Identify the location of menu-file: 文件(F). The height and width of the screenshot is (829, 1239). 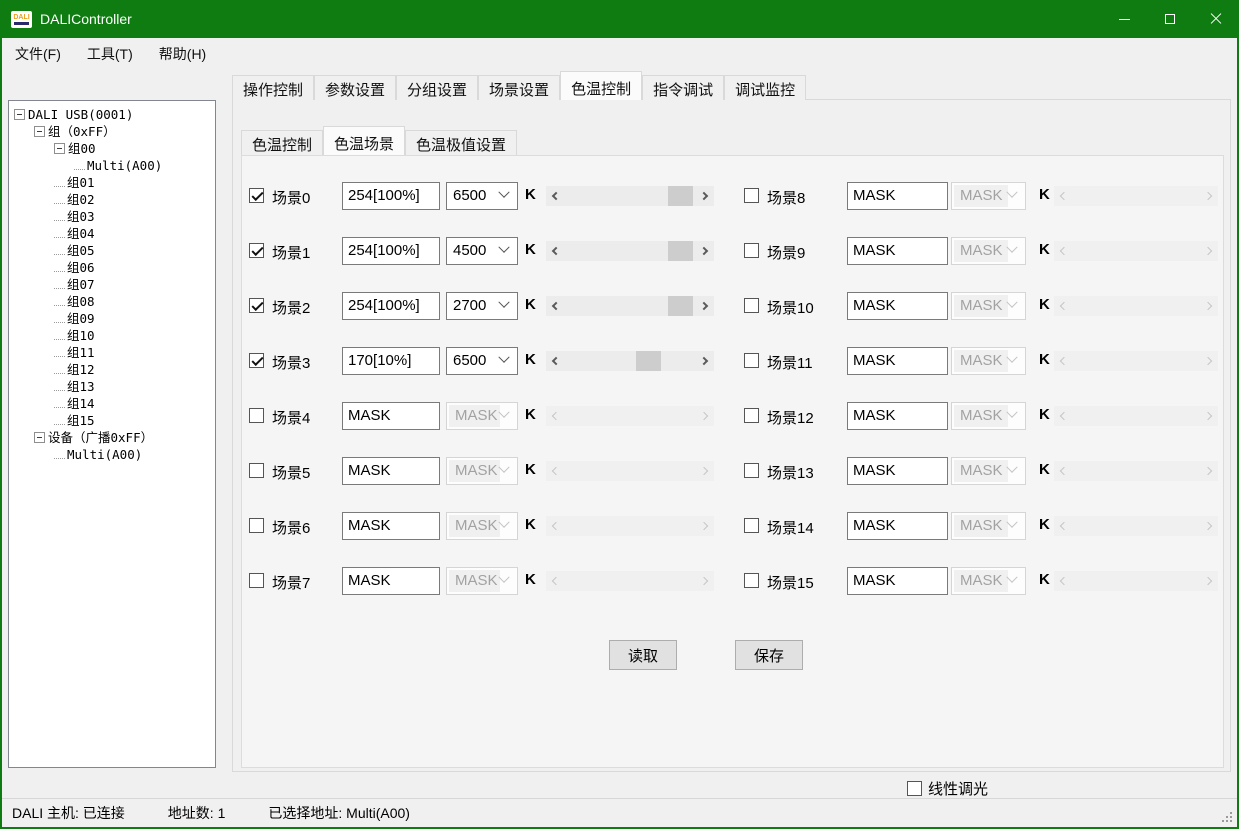
(38, 54).